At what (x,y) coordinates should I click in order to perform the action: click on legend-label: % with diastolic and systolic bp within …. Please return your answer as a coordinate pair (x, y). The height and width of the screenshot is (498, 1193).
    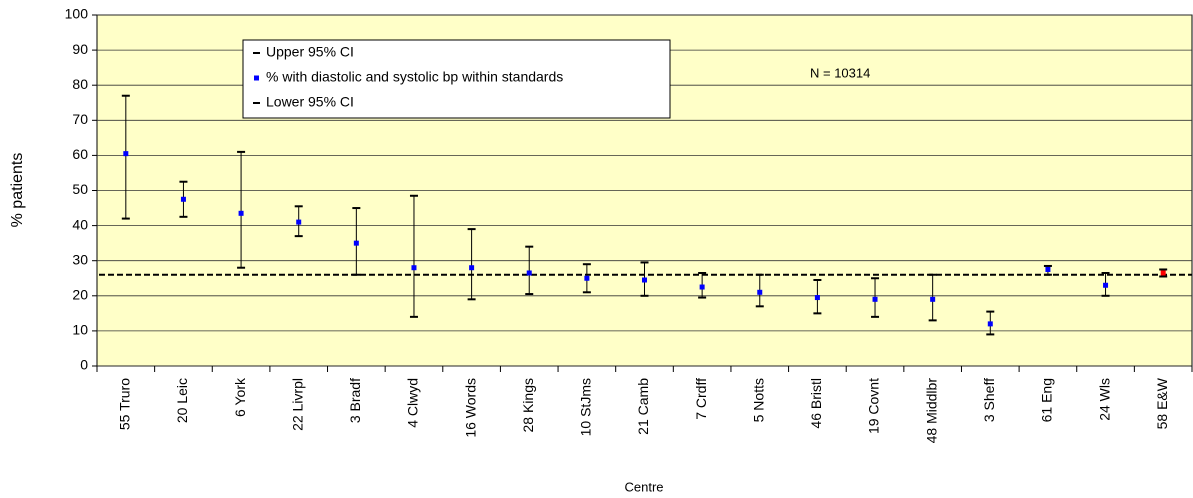
    Looking at the image, I should click on (414, 77).